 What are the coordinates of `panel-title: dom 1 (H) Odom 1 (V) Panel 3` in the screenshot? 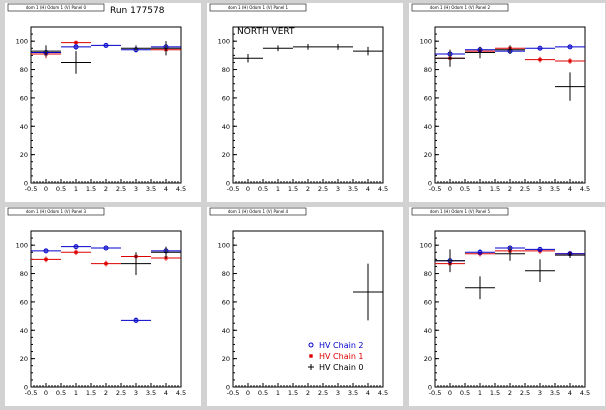 It's located at (56, 211).